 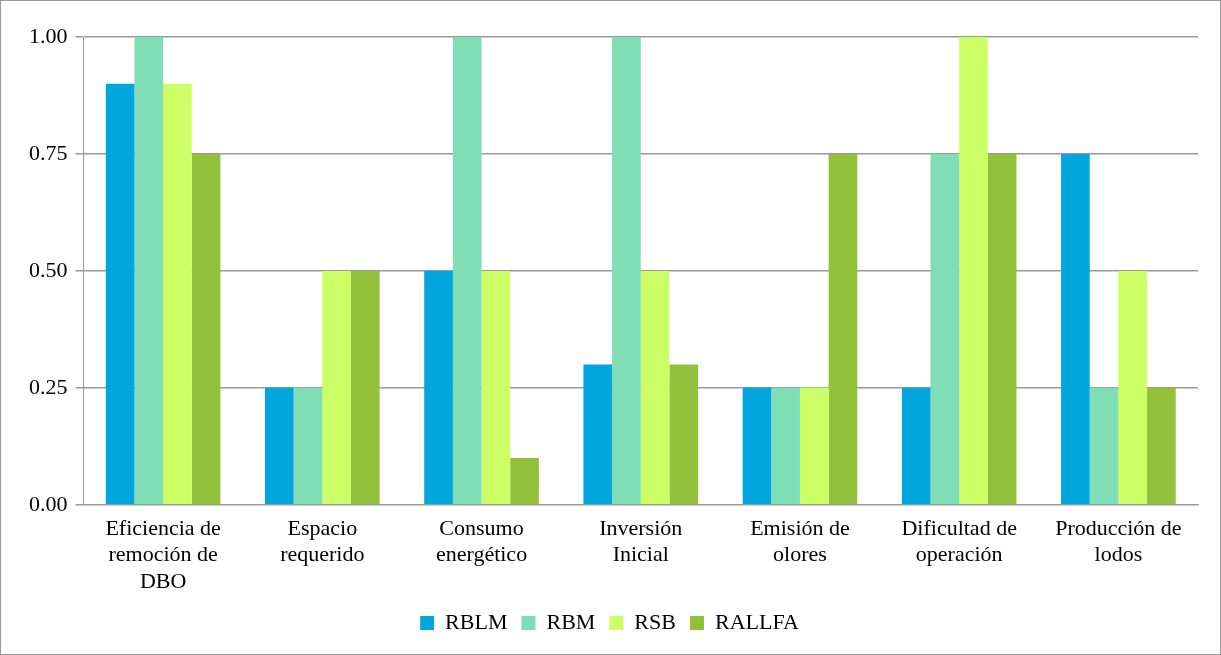 What do you see at coordinates (48, 35) in the screenshot?
I see `y-tick-label: 1.00` at bounding box center [48, 35].